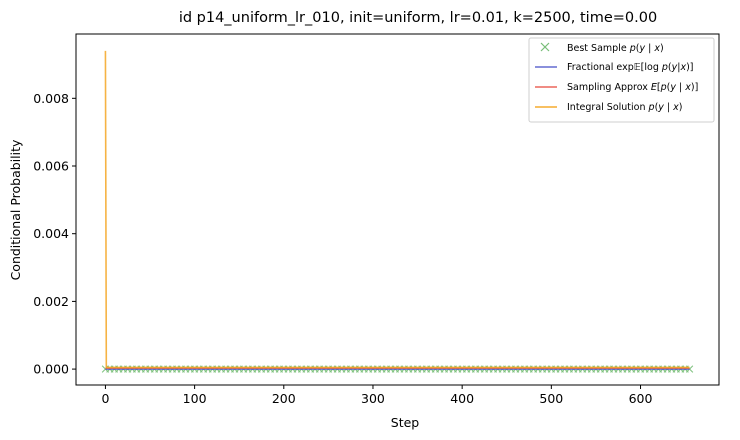  What do you see at coordinates (51, 301) in the screenshot?
I see `y-tick-label: 0.002` at bounding box center [51, 301].